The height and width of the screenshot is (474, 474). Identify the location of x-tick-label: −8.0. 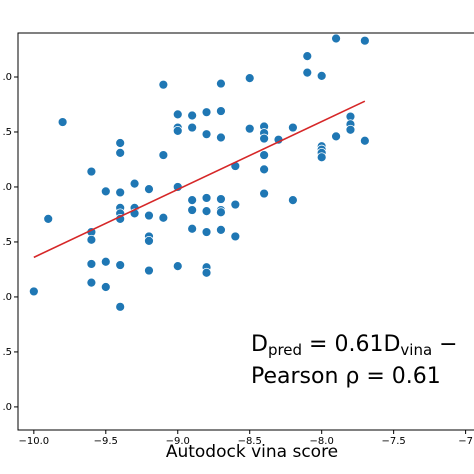
(322, 441).